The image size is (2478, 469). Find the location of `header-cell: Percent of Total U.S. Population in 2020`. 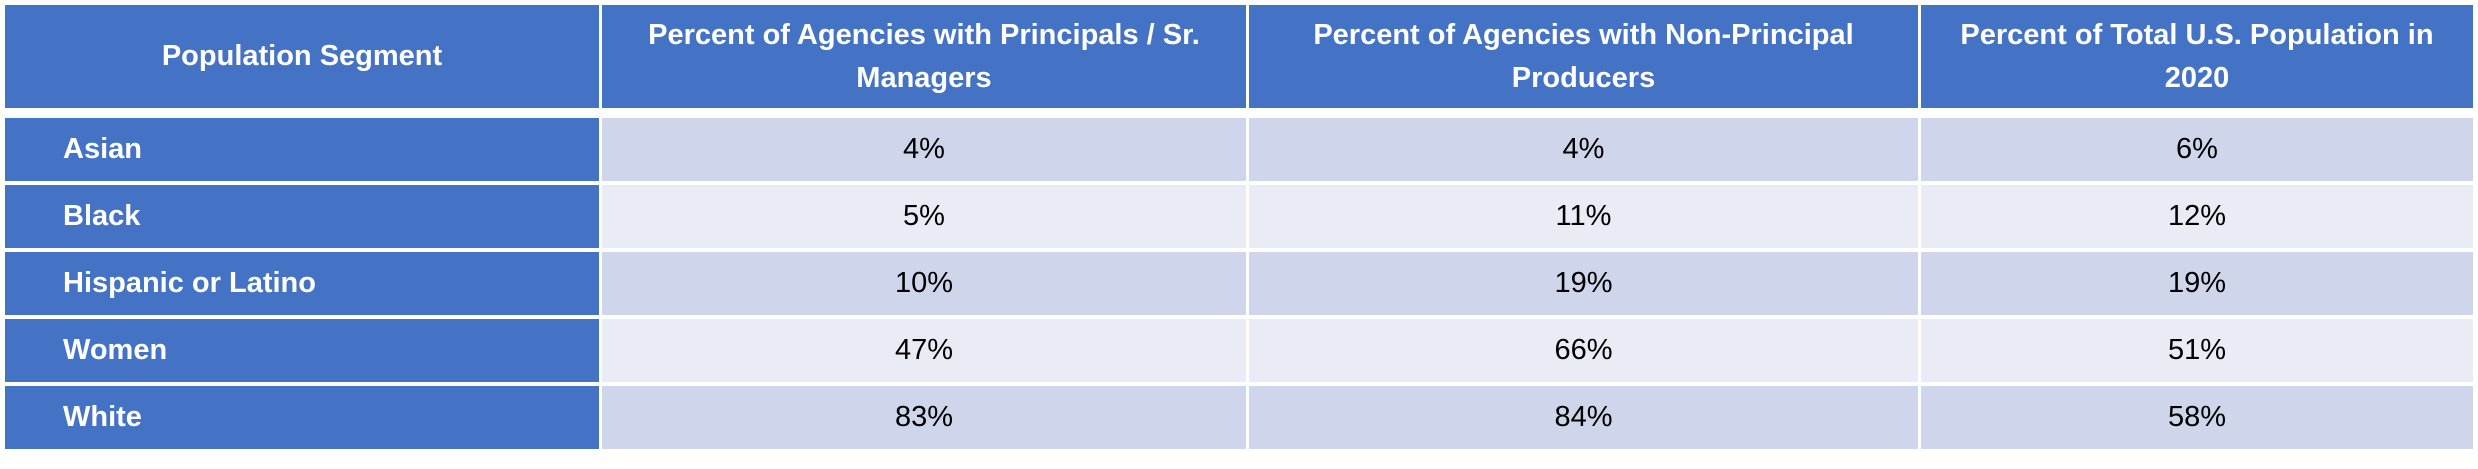

header-cell: Percent of Total U.S. Population in 2020 is located at coordinates (2197, 56).